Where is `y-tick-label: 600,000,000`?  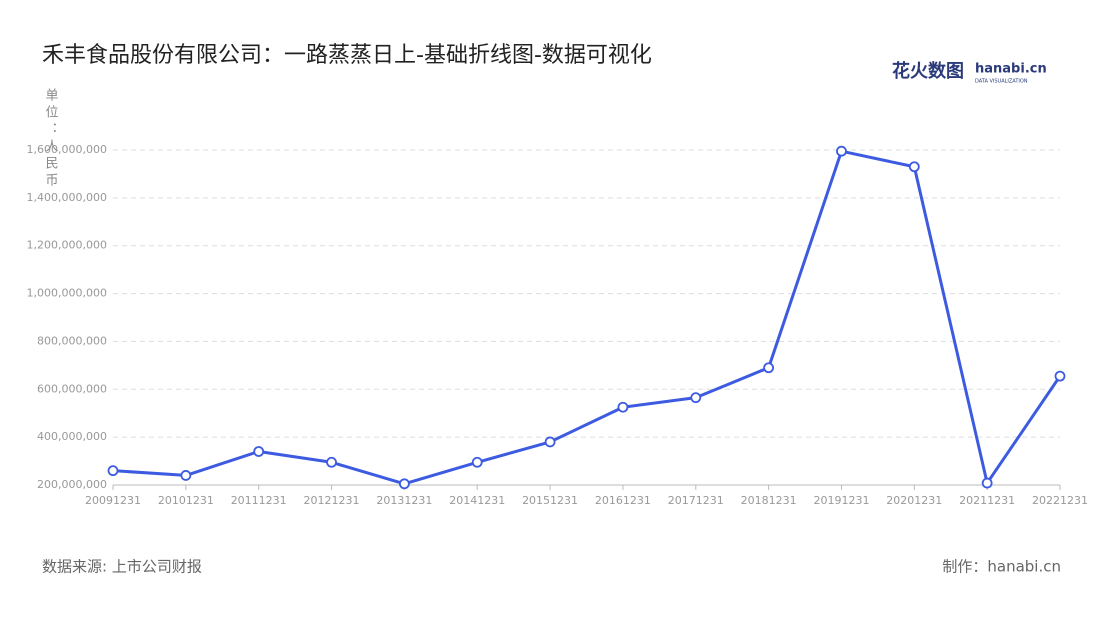
y-tick-label: 600,000,000 is located at coordinates (72, 388).